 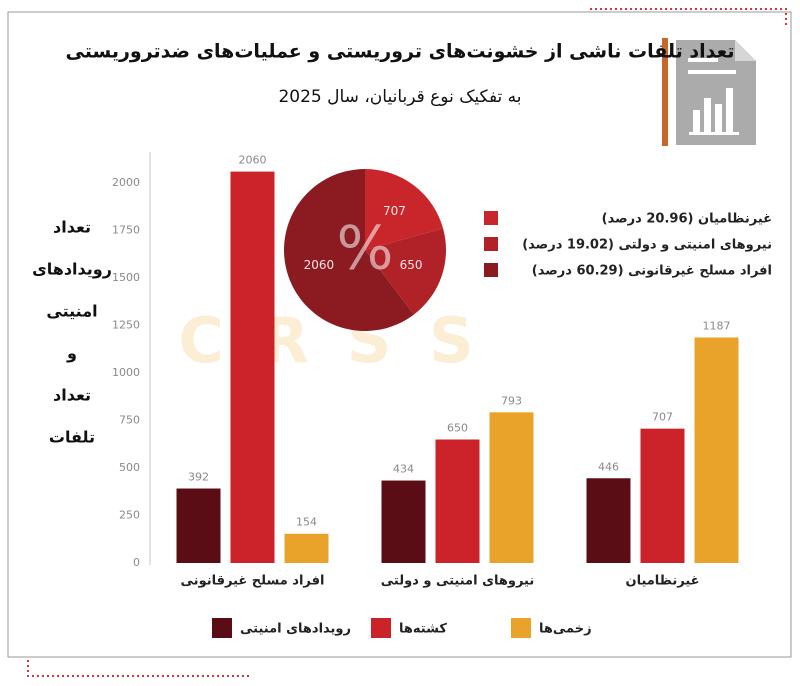 I want to click on report-icon, so click(x=709, y=92).